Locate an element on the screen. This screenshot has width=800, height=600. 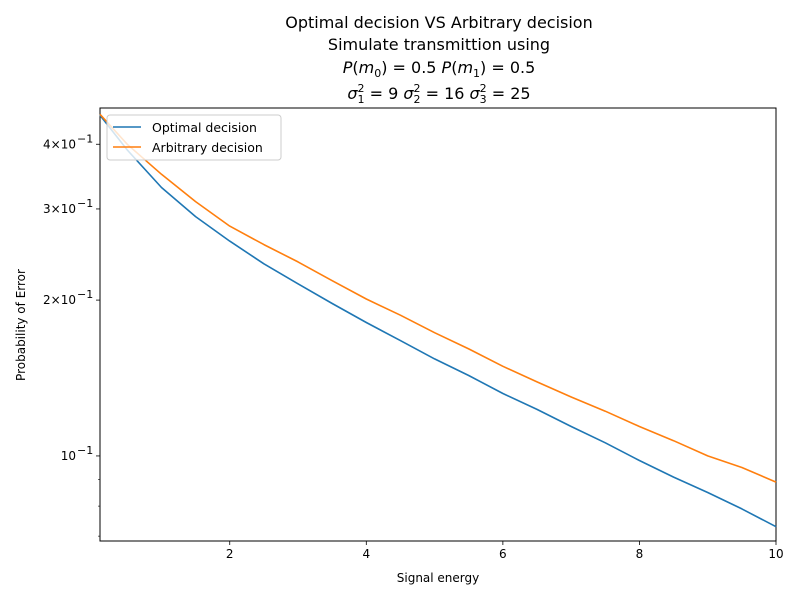
x-tick-label-2: 6 is located at coordinates (503, 554).